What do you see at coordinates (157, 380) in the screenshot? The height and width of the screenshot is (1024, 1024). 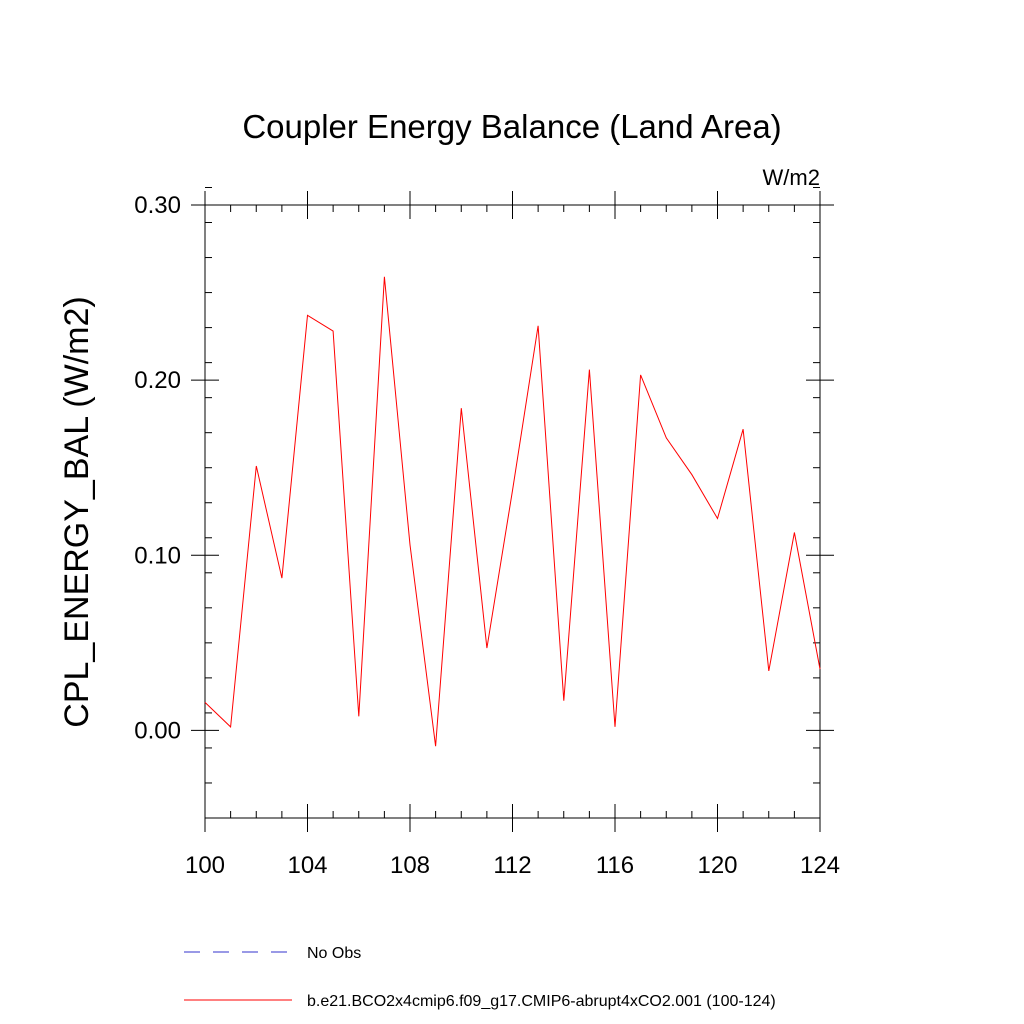 I see `y-tick-label: 0.20` at bounding box center [157, 380].